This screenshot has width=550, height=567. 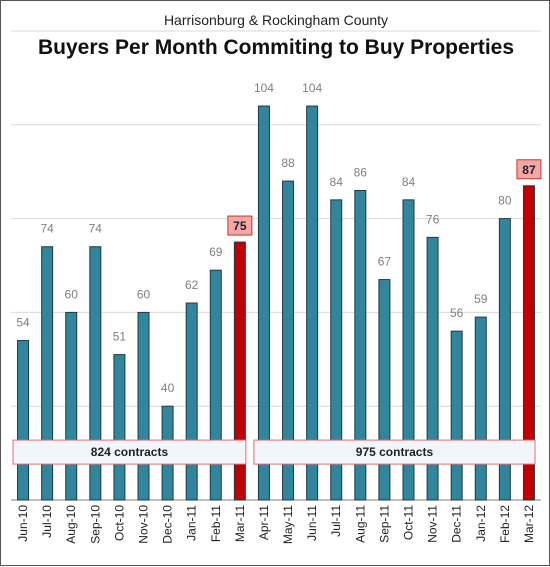 What do you see at coordinates (168, 388) in the screenshot?
I see `data-label: 40` at bounding box center [168, 388].